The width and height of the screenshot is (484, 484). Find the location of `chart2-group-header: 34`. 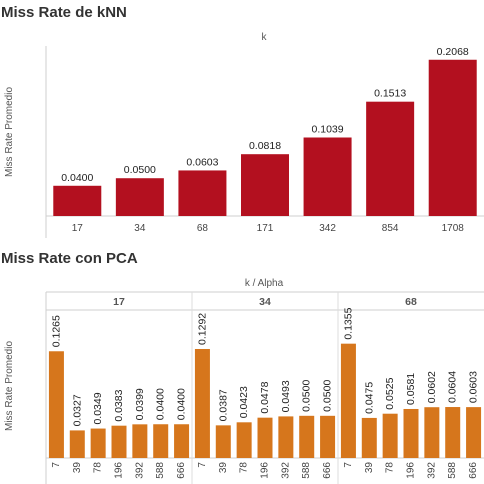

chart2-group-header: 34 is located at coordinates (265, 302).